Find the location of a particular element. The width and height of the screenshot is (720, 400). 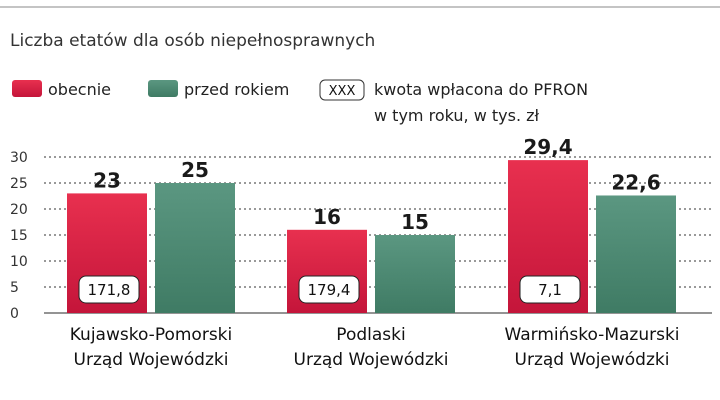

value-label-obecnie: 29,4 is located at coordinates (547, 147).